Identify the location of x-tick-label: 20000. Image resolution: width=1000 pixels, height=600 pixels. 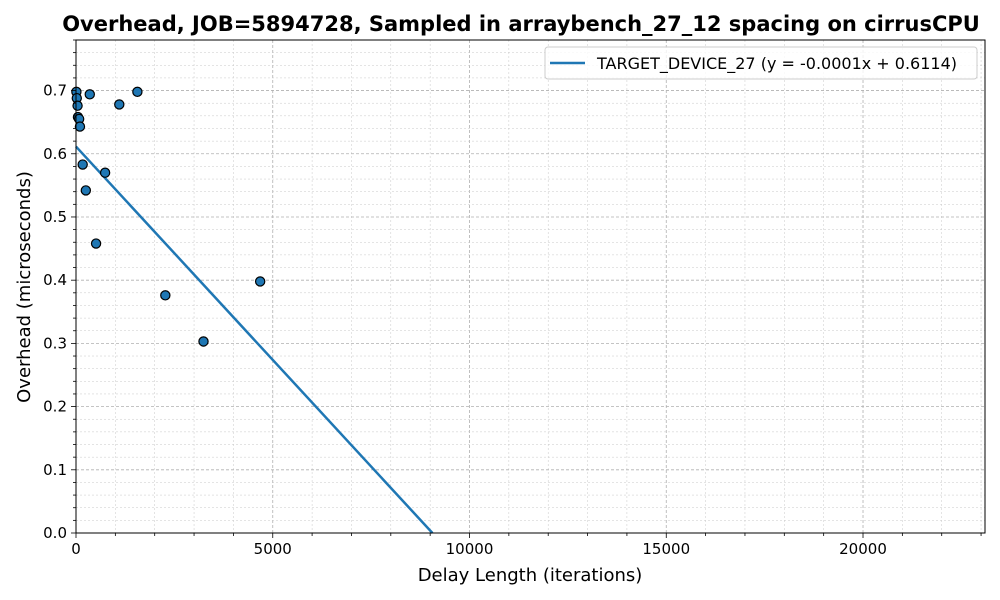
(863, 549).